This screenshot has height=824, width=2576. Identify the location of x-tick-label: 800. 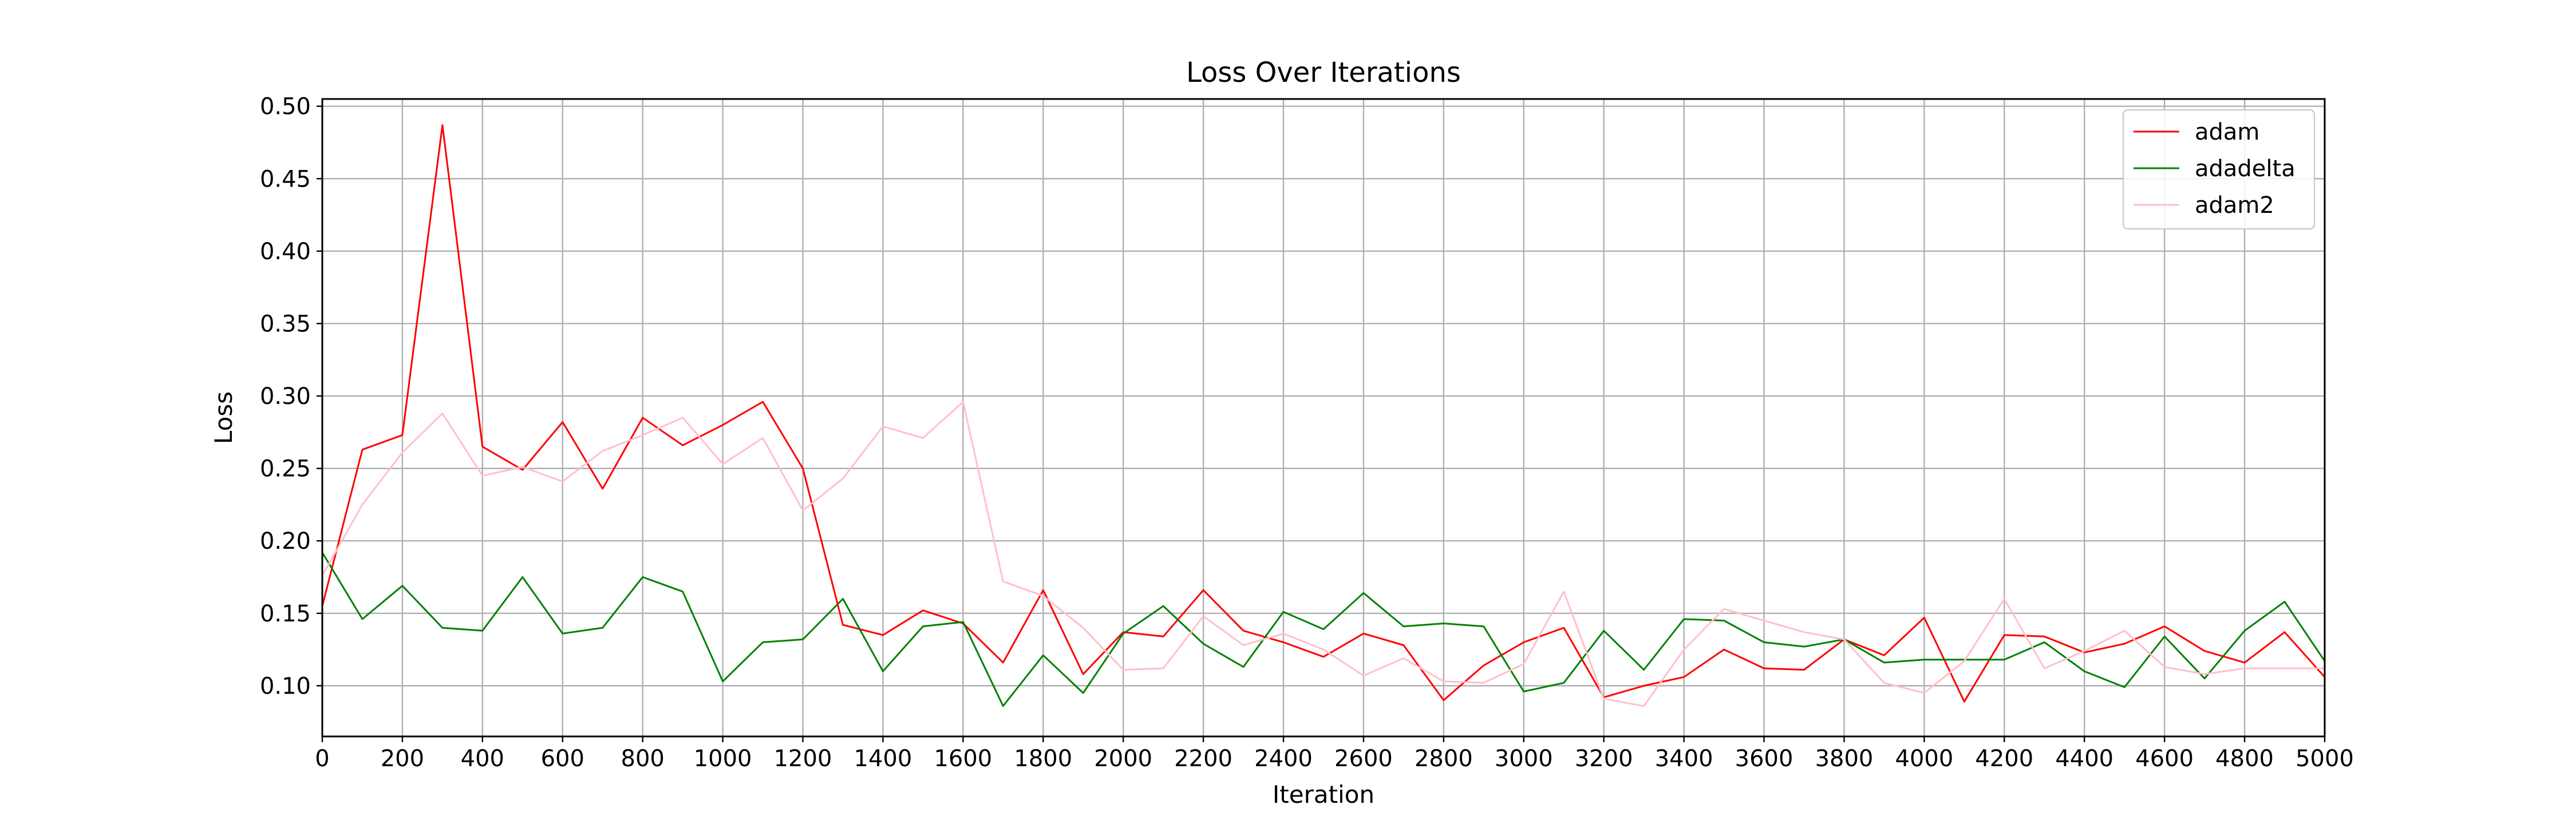
(643, 759).